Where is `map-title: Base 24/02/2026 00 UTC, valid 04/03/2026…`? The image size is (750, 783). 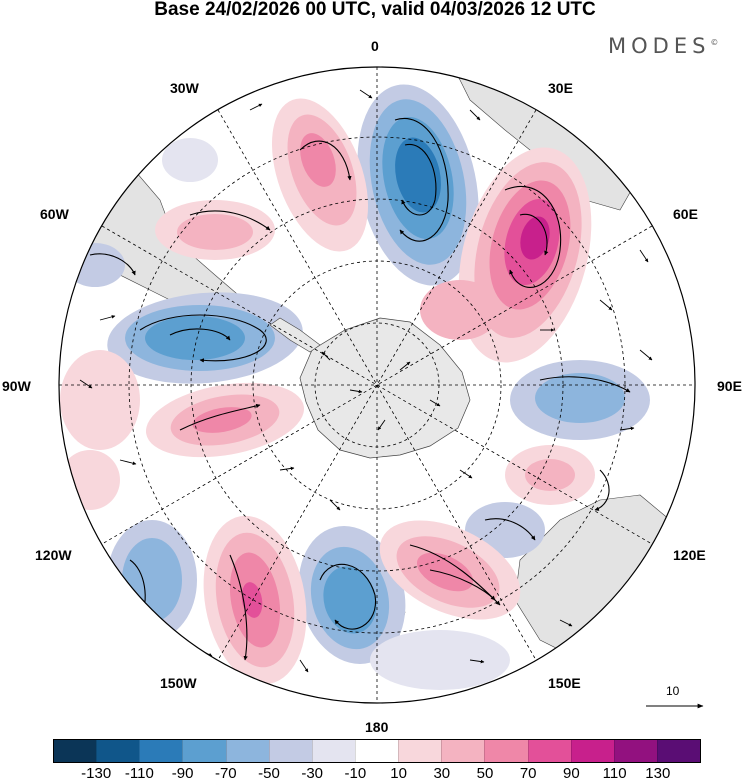 map-title: Base 24/02/2026 00 UTC, valid 04/03/2026… is located at coordinates (375, 10).